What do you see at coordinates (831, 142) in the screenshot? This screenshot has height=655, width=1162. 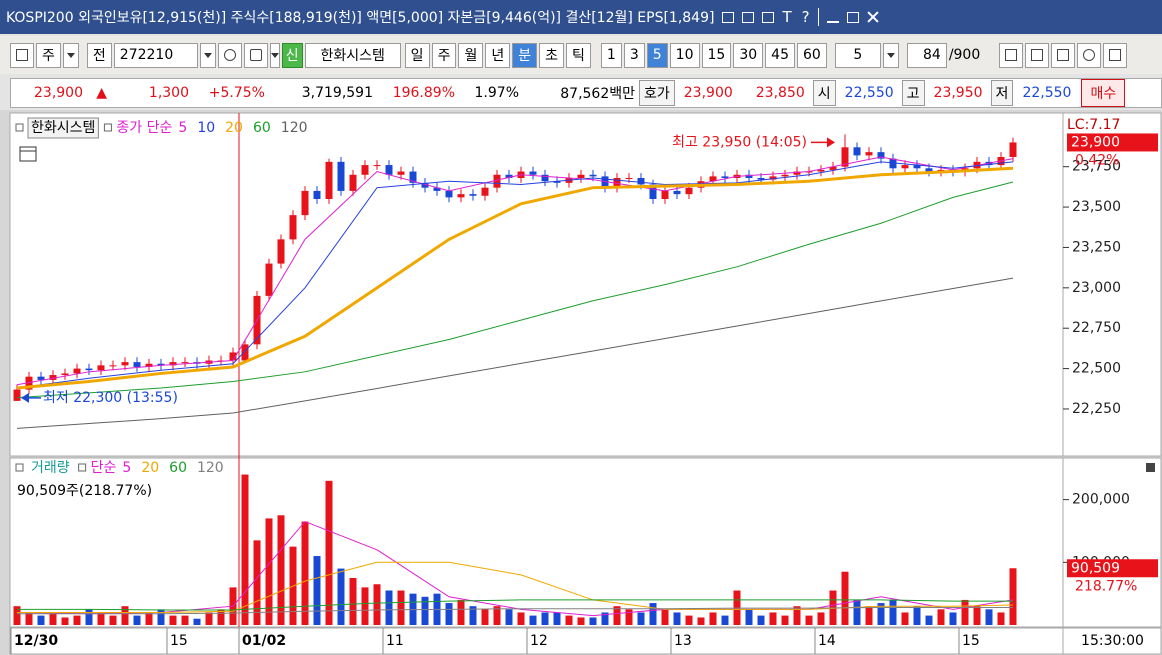 I see `max-arrowhead` at bounding box center [831, 142].